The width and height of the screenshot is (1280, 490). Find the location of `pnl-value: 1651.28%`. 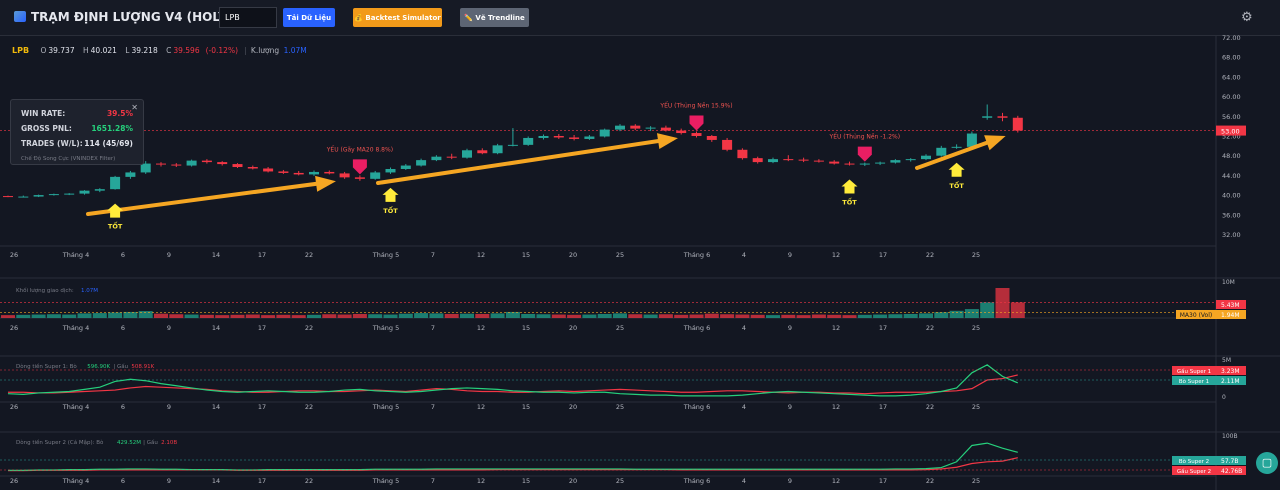

pnl-value: 1651.28% is located at coordinates (112, 128).